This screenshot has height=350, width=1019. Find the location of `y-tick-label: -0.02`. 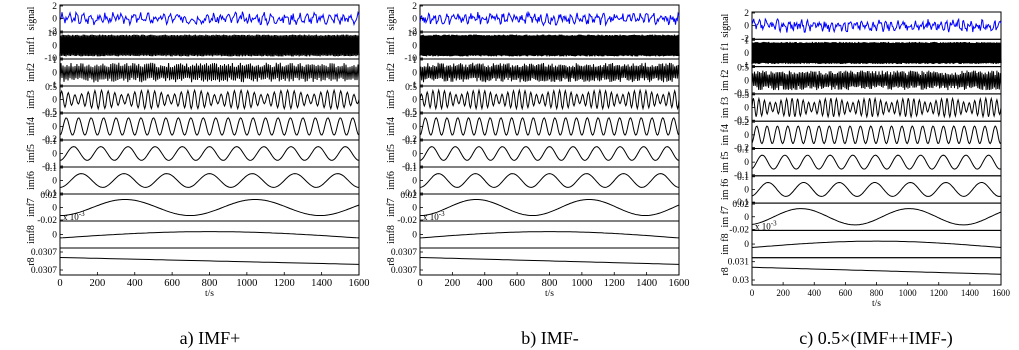

y-tick-label: -0.02 is located at coordinates (407, 221).